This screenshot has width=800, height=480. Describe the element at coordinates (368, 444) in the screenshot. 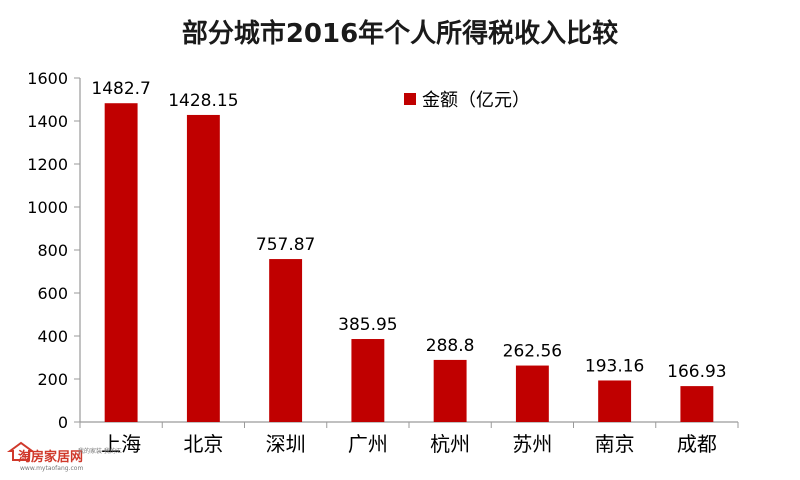

I see `x-category-label: 广州` at that location.